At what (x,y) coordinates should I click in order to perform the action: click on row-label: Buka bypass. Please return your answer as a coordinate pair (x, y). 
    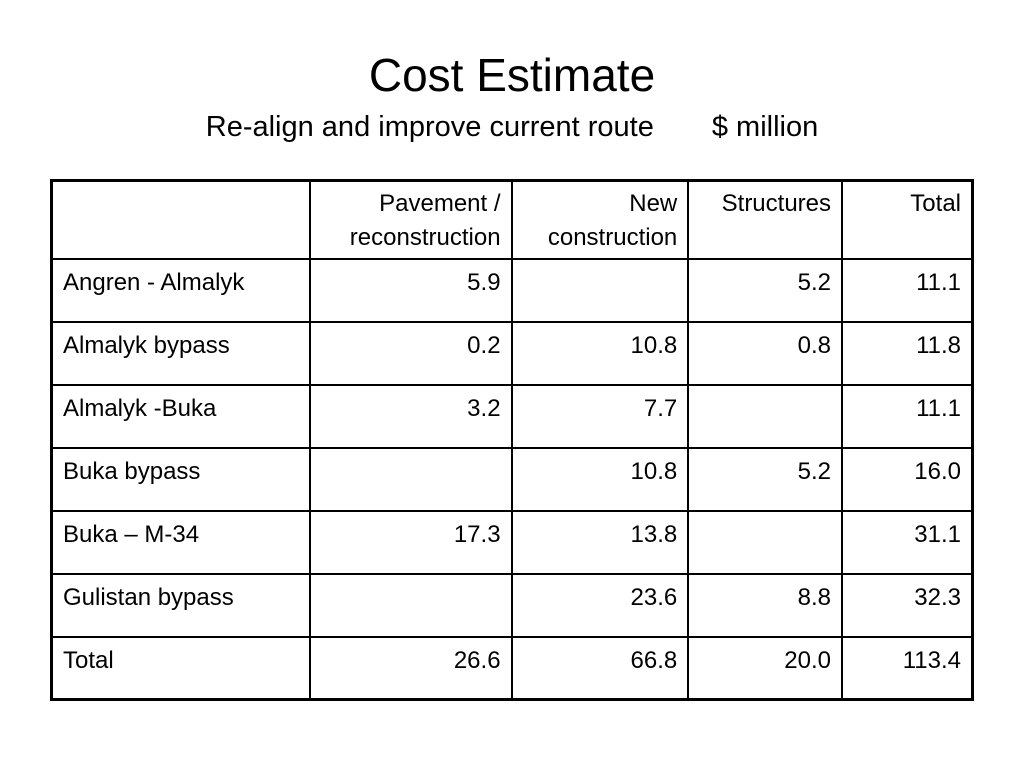
    Looking at the image, I should click on (180, 479).